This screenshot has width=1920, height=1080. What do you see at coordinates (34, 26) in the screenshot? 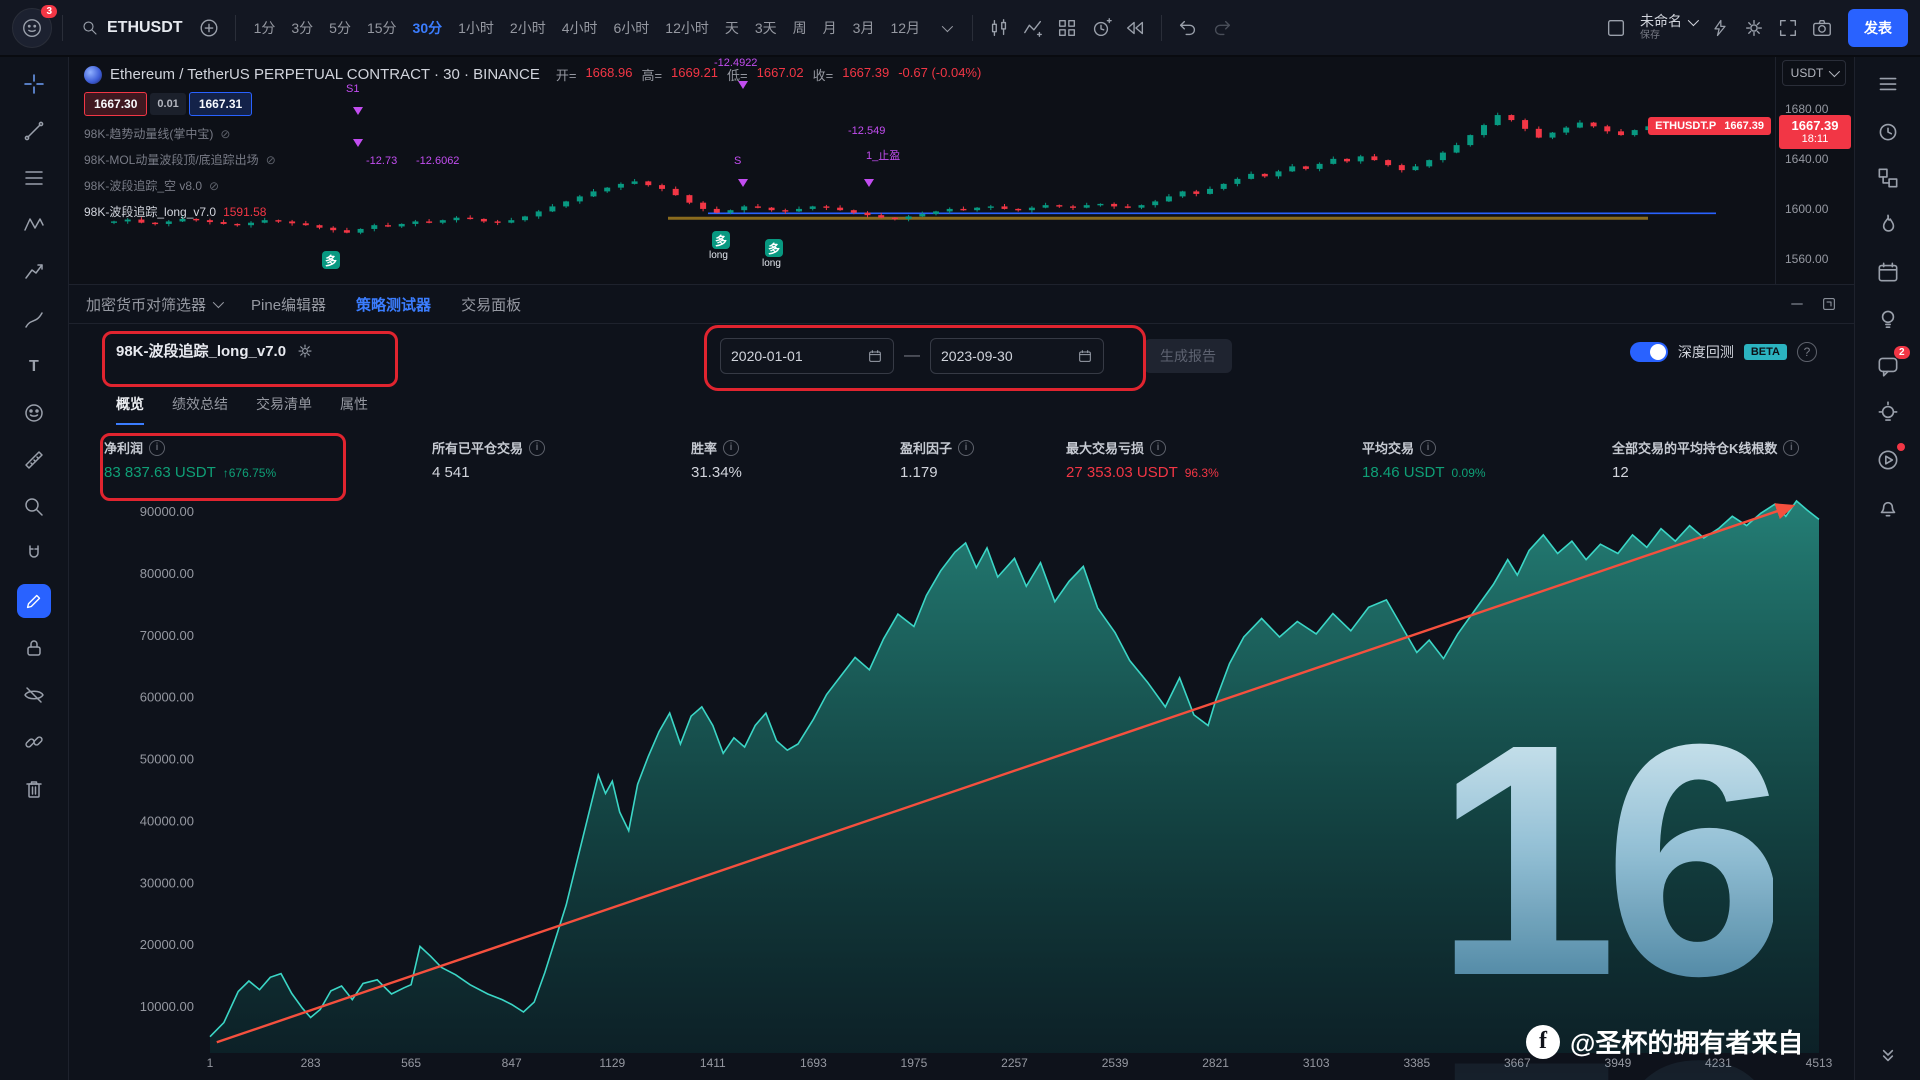
I see `account-avatar: 3` at bounding box center [34, 26].